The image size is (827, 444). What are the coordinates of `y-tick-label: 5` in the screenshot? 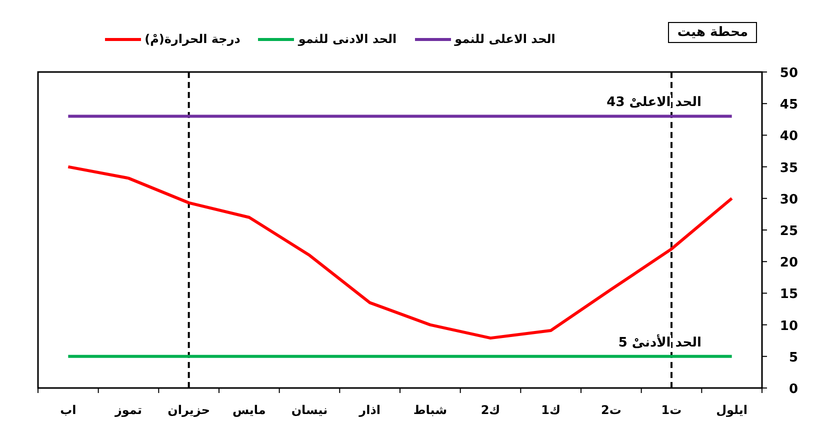 It's located at (793, 358).